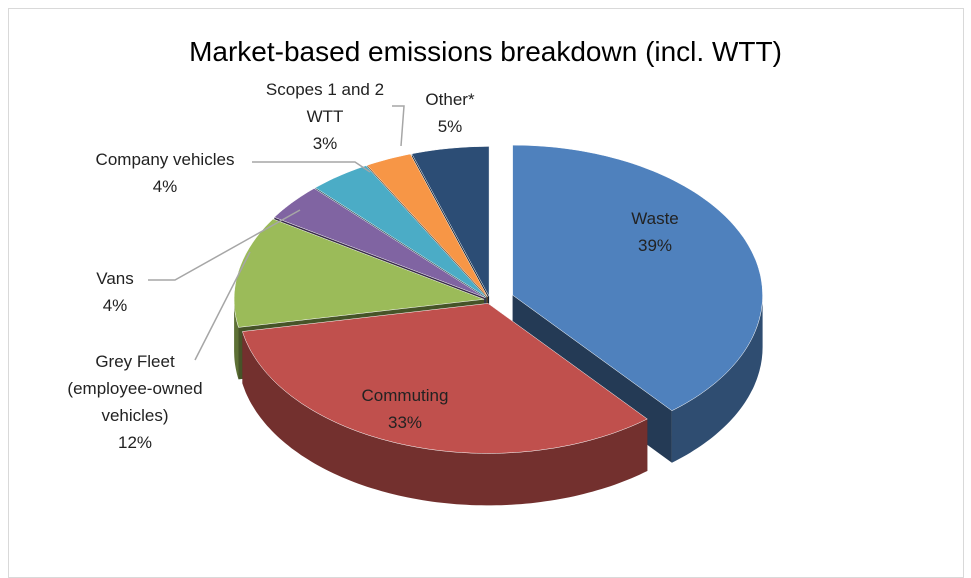  What do you see at coordinates (325, 103) in the screenshot?
I see `slice-name: Scopes 1 and 2 WTT` at bounding box center [325, 103].